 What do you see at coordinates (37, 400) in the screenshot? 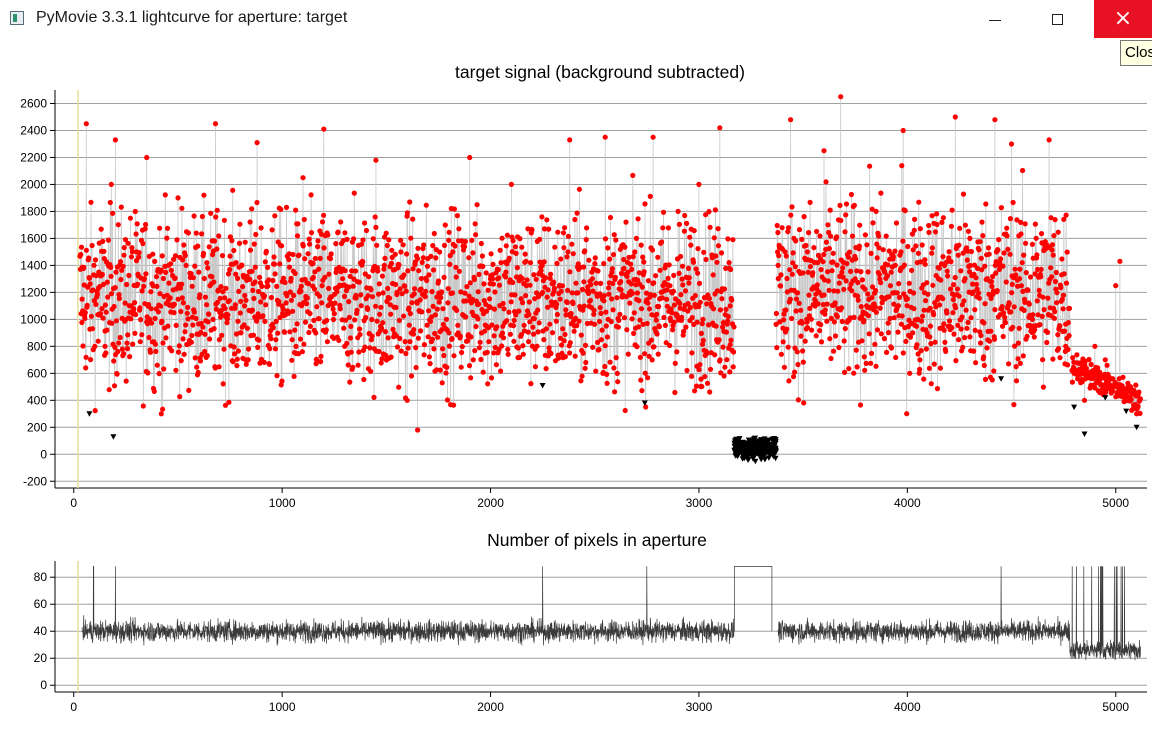
I see `signal-y-tick-label: 400` at bounding box center [37, 400].